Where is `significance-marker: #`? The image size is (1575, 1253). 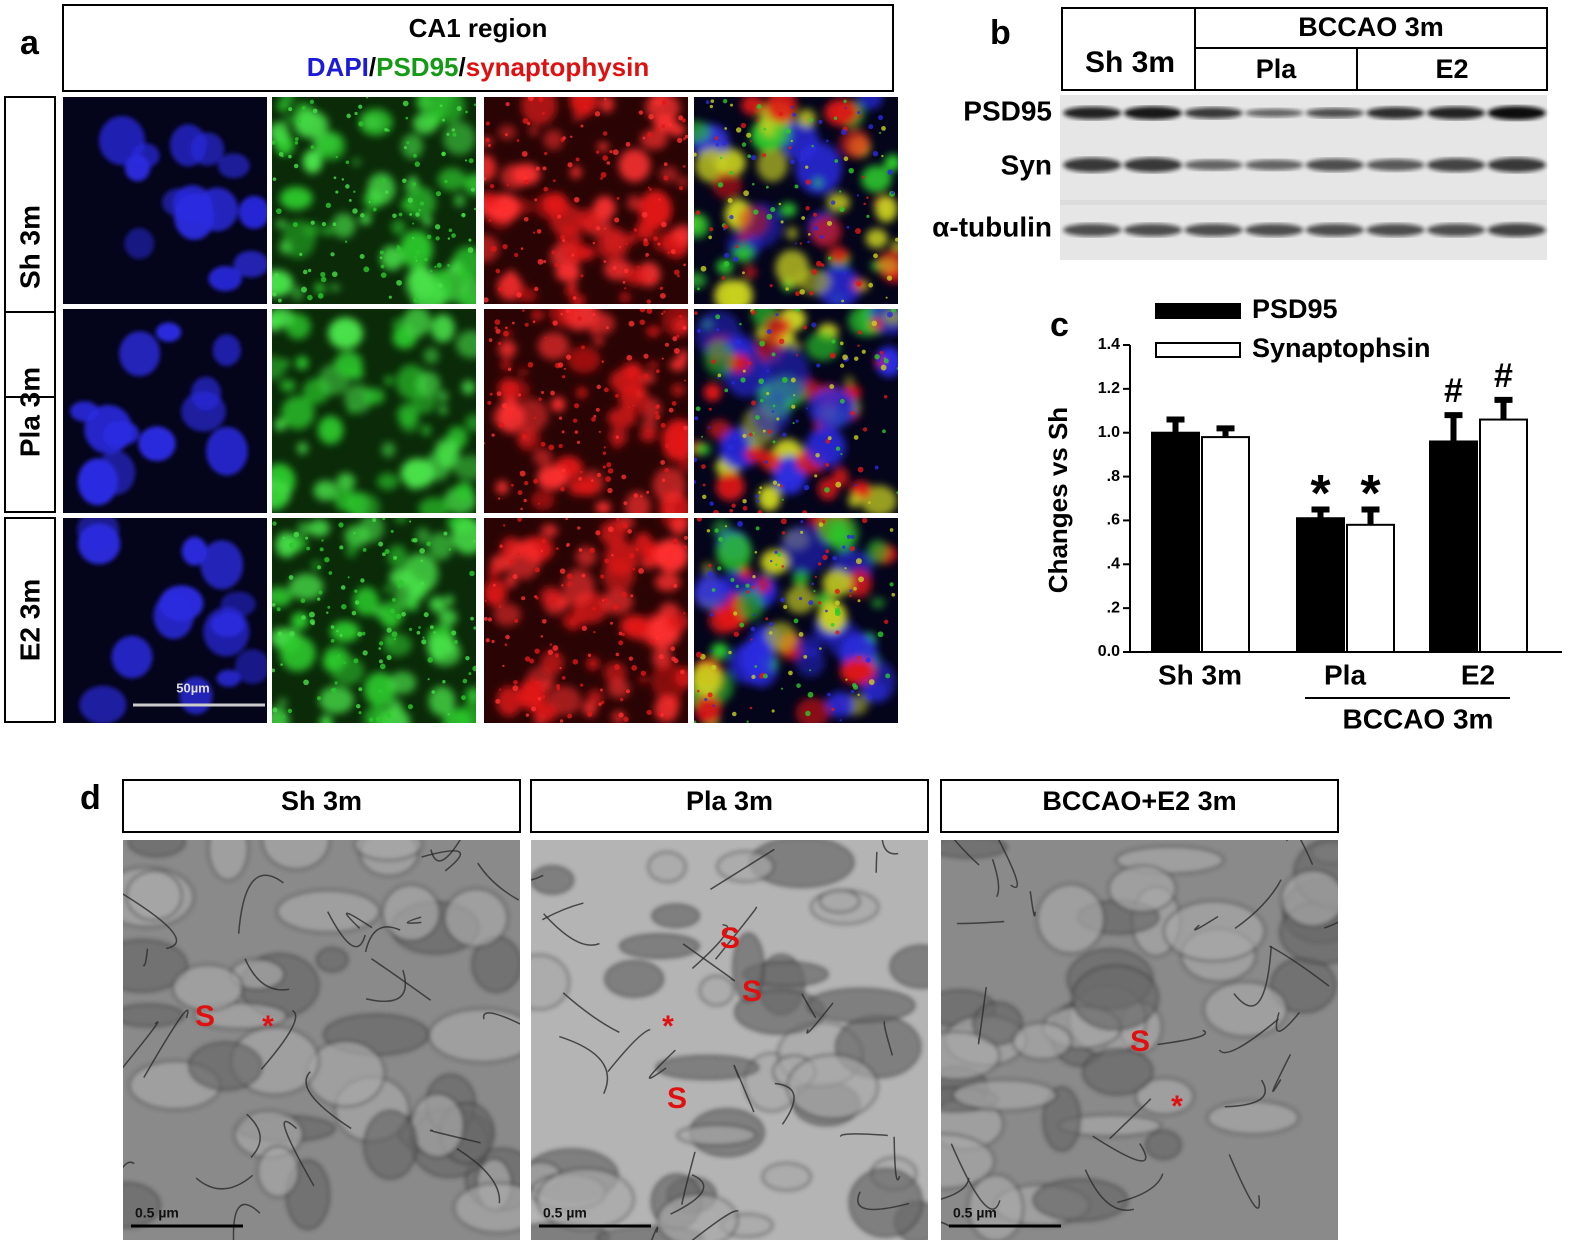
significance-marker: # is located at coordinates (1503, 376).